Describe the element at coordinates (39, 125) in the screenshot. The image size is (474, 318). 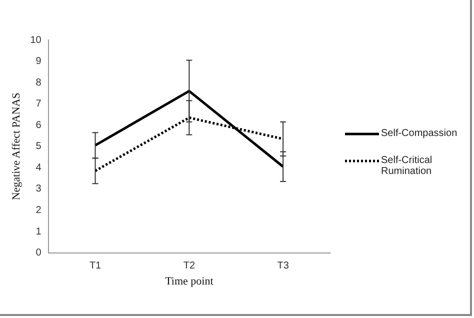
I see `y-tick-label: 6` at that location.